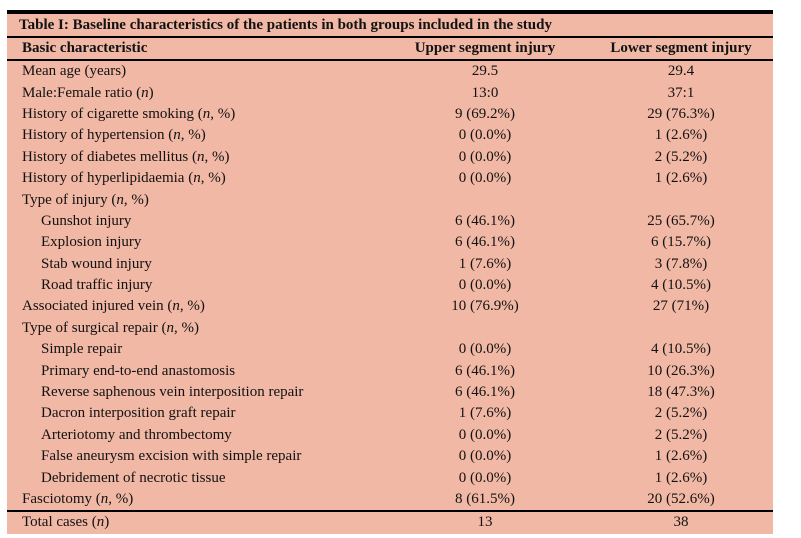 The width and height of the screenshot is (801, 538). What do you see at coordinates (681, 71) in the screenshot?
I see `cell-lower: 29.4` at bounding box center [681, 71].